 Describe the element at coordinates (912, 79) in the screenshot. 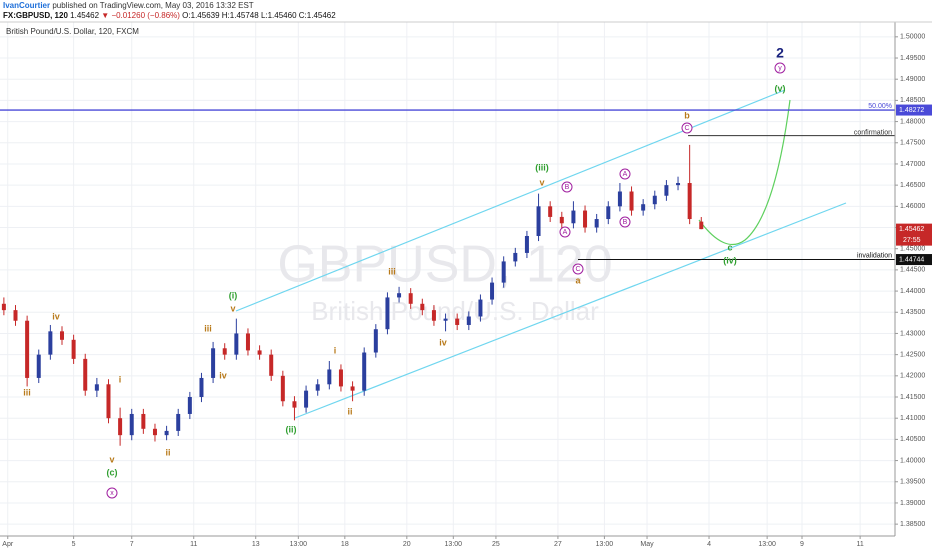

I see `y-tick-label: 1.49000` at that location.